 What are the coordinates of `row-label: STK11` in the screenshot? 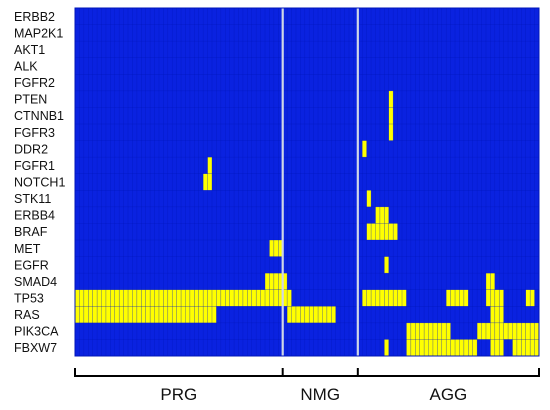 It's located at (32, 199).